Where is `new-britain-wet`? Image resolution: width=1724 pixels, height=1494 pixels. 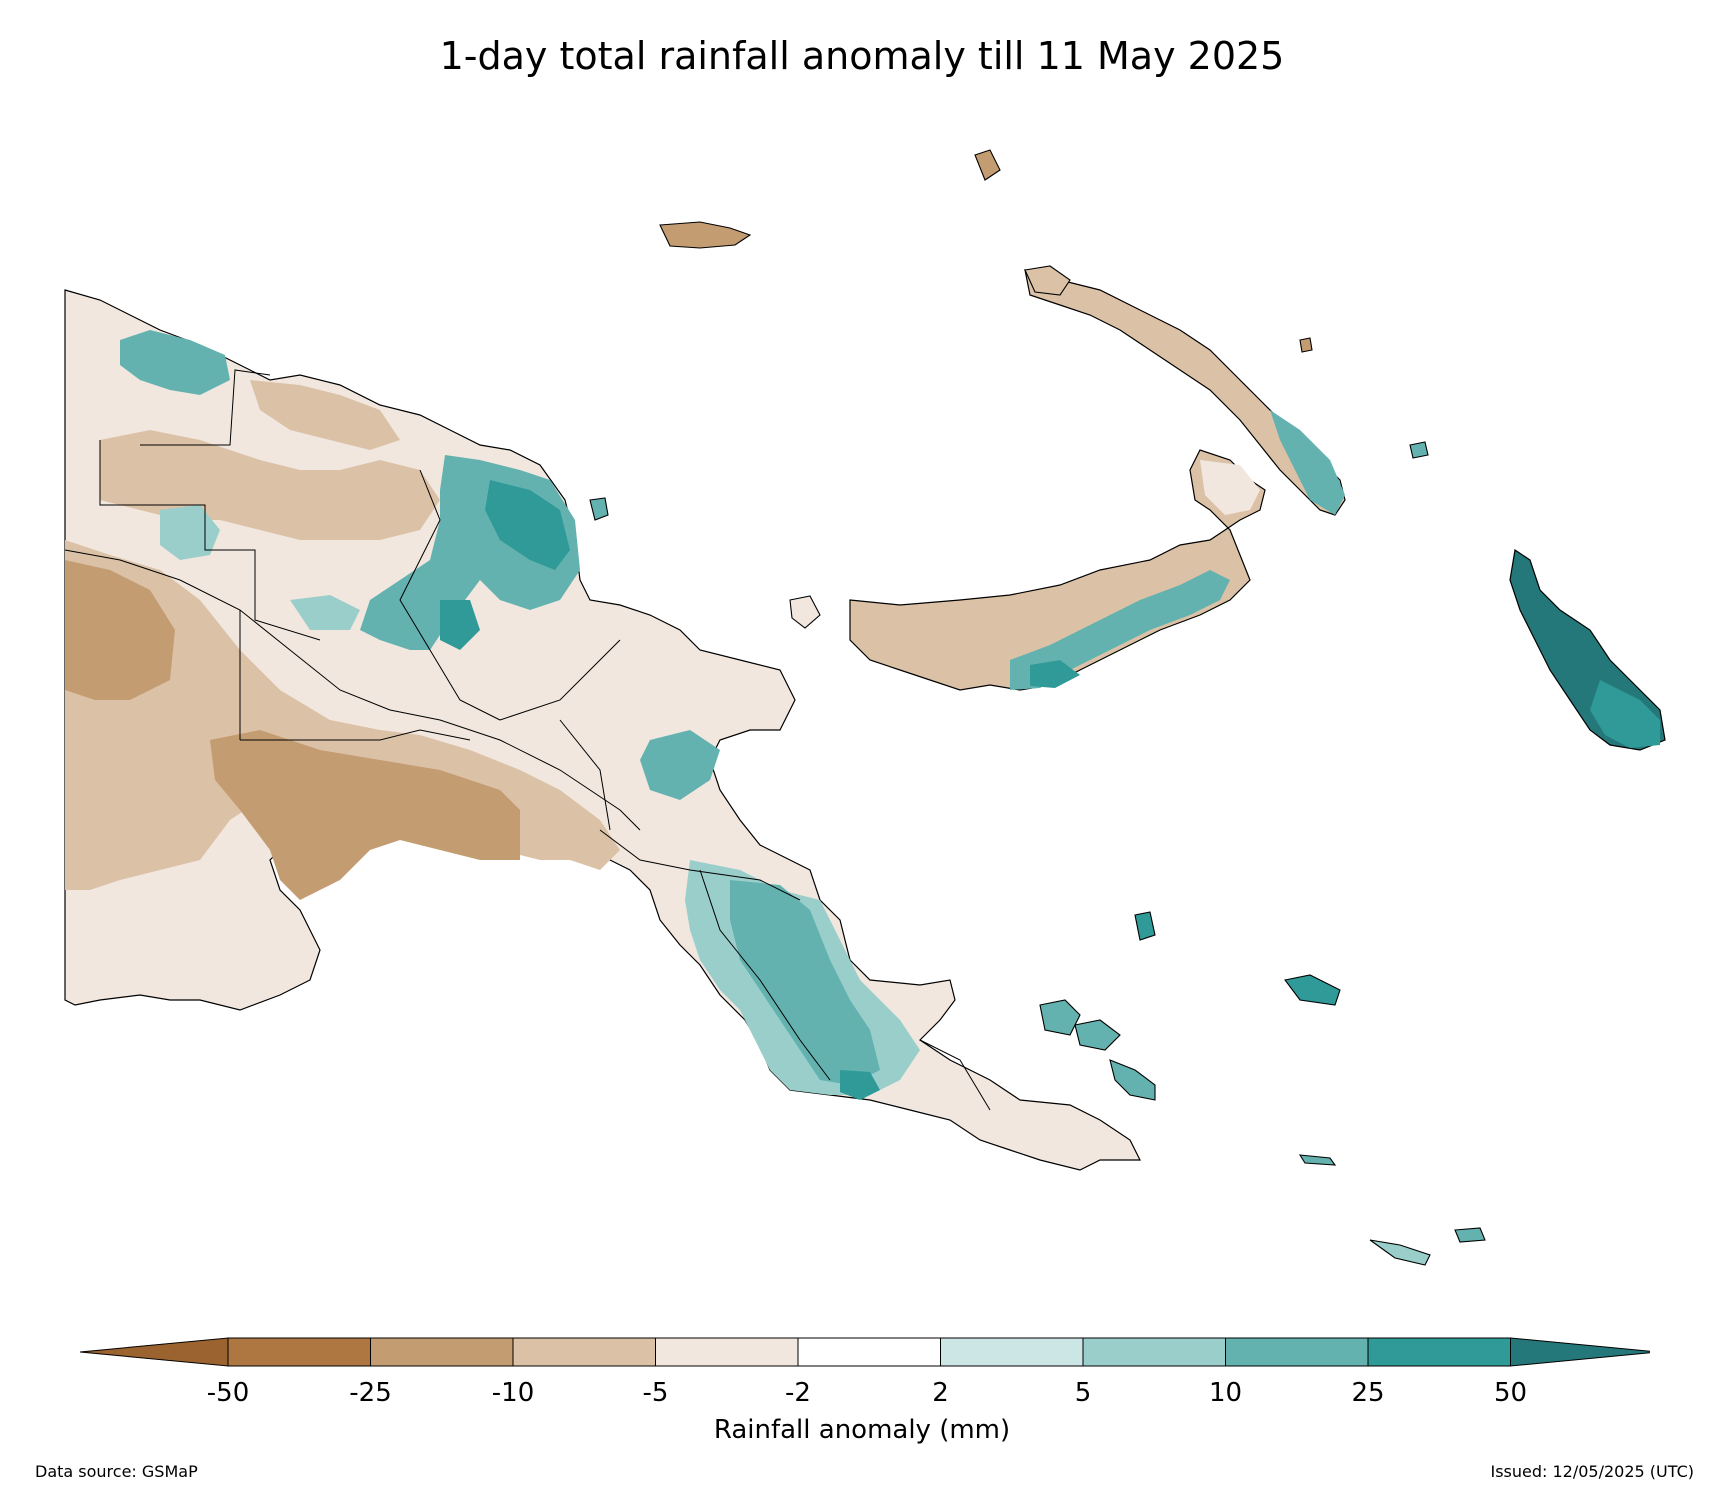
new-britain-wet is located at coordinates (1120, 630).